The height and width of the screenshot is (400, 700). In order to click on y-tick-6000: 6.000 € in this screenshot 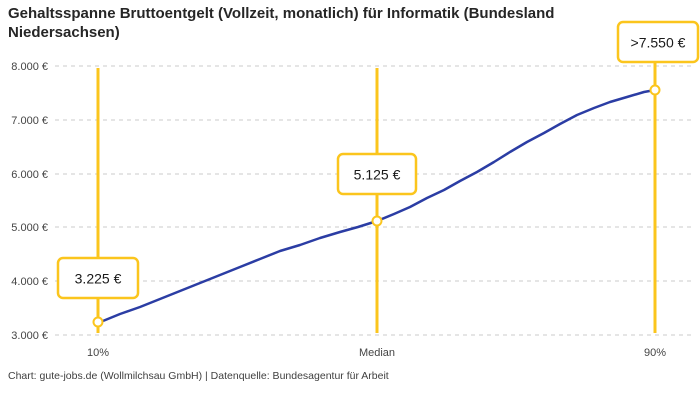, I will do `click(29, 175)`.